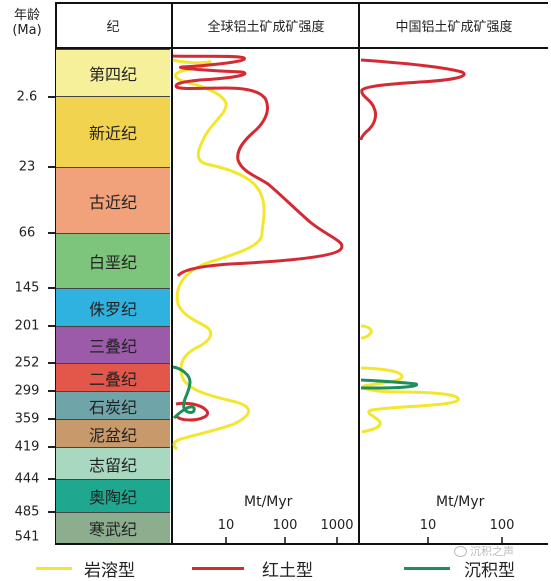 This screenshot has width=551, height=581. Describe the element at coordinates (460, 502) in the screenshot. I see `china-unit-label: Mt/Myr` at that location.